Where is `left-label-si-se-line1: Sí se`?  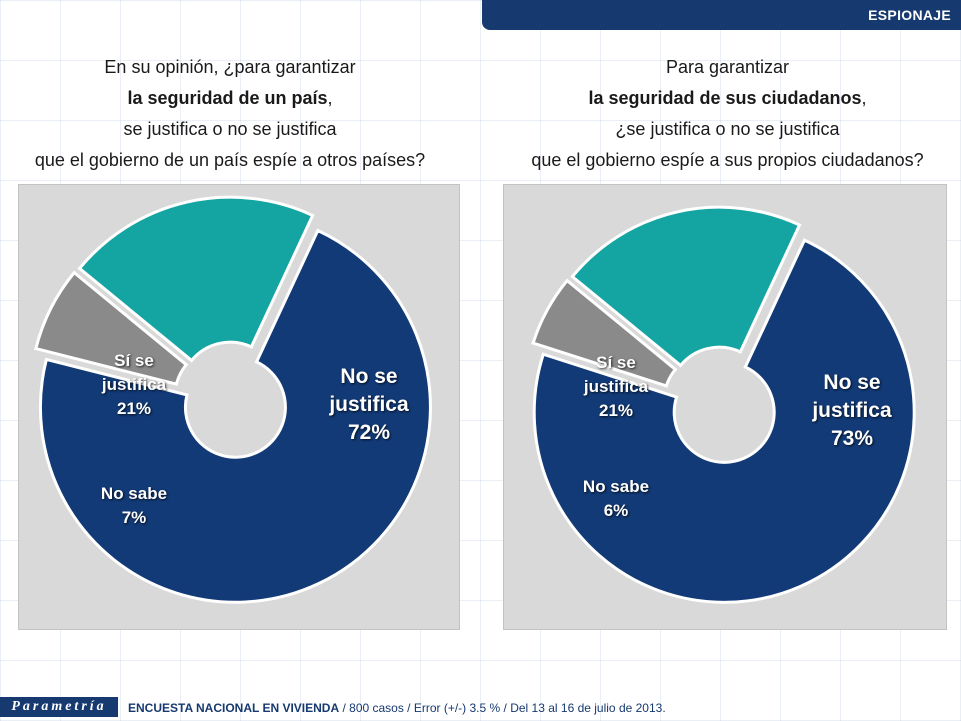
left-label-si-se-line1: Sí se is located at coordinates (134, 360).